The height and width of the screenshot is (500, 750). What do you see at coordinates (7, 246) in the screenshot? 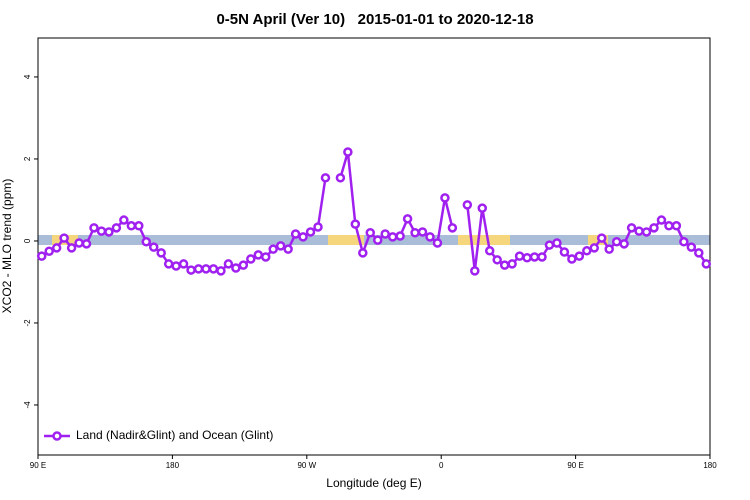
I see `y-axis-label: XCO2 - MLO trend (ppm)` at bounding box center [7, 246].